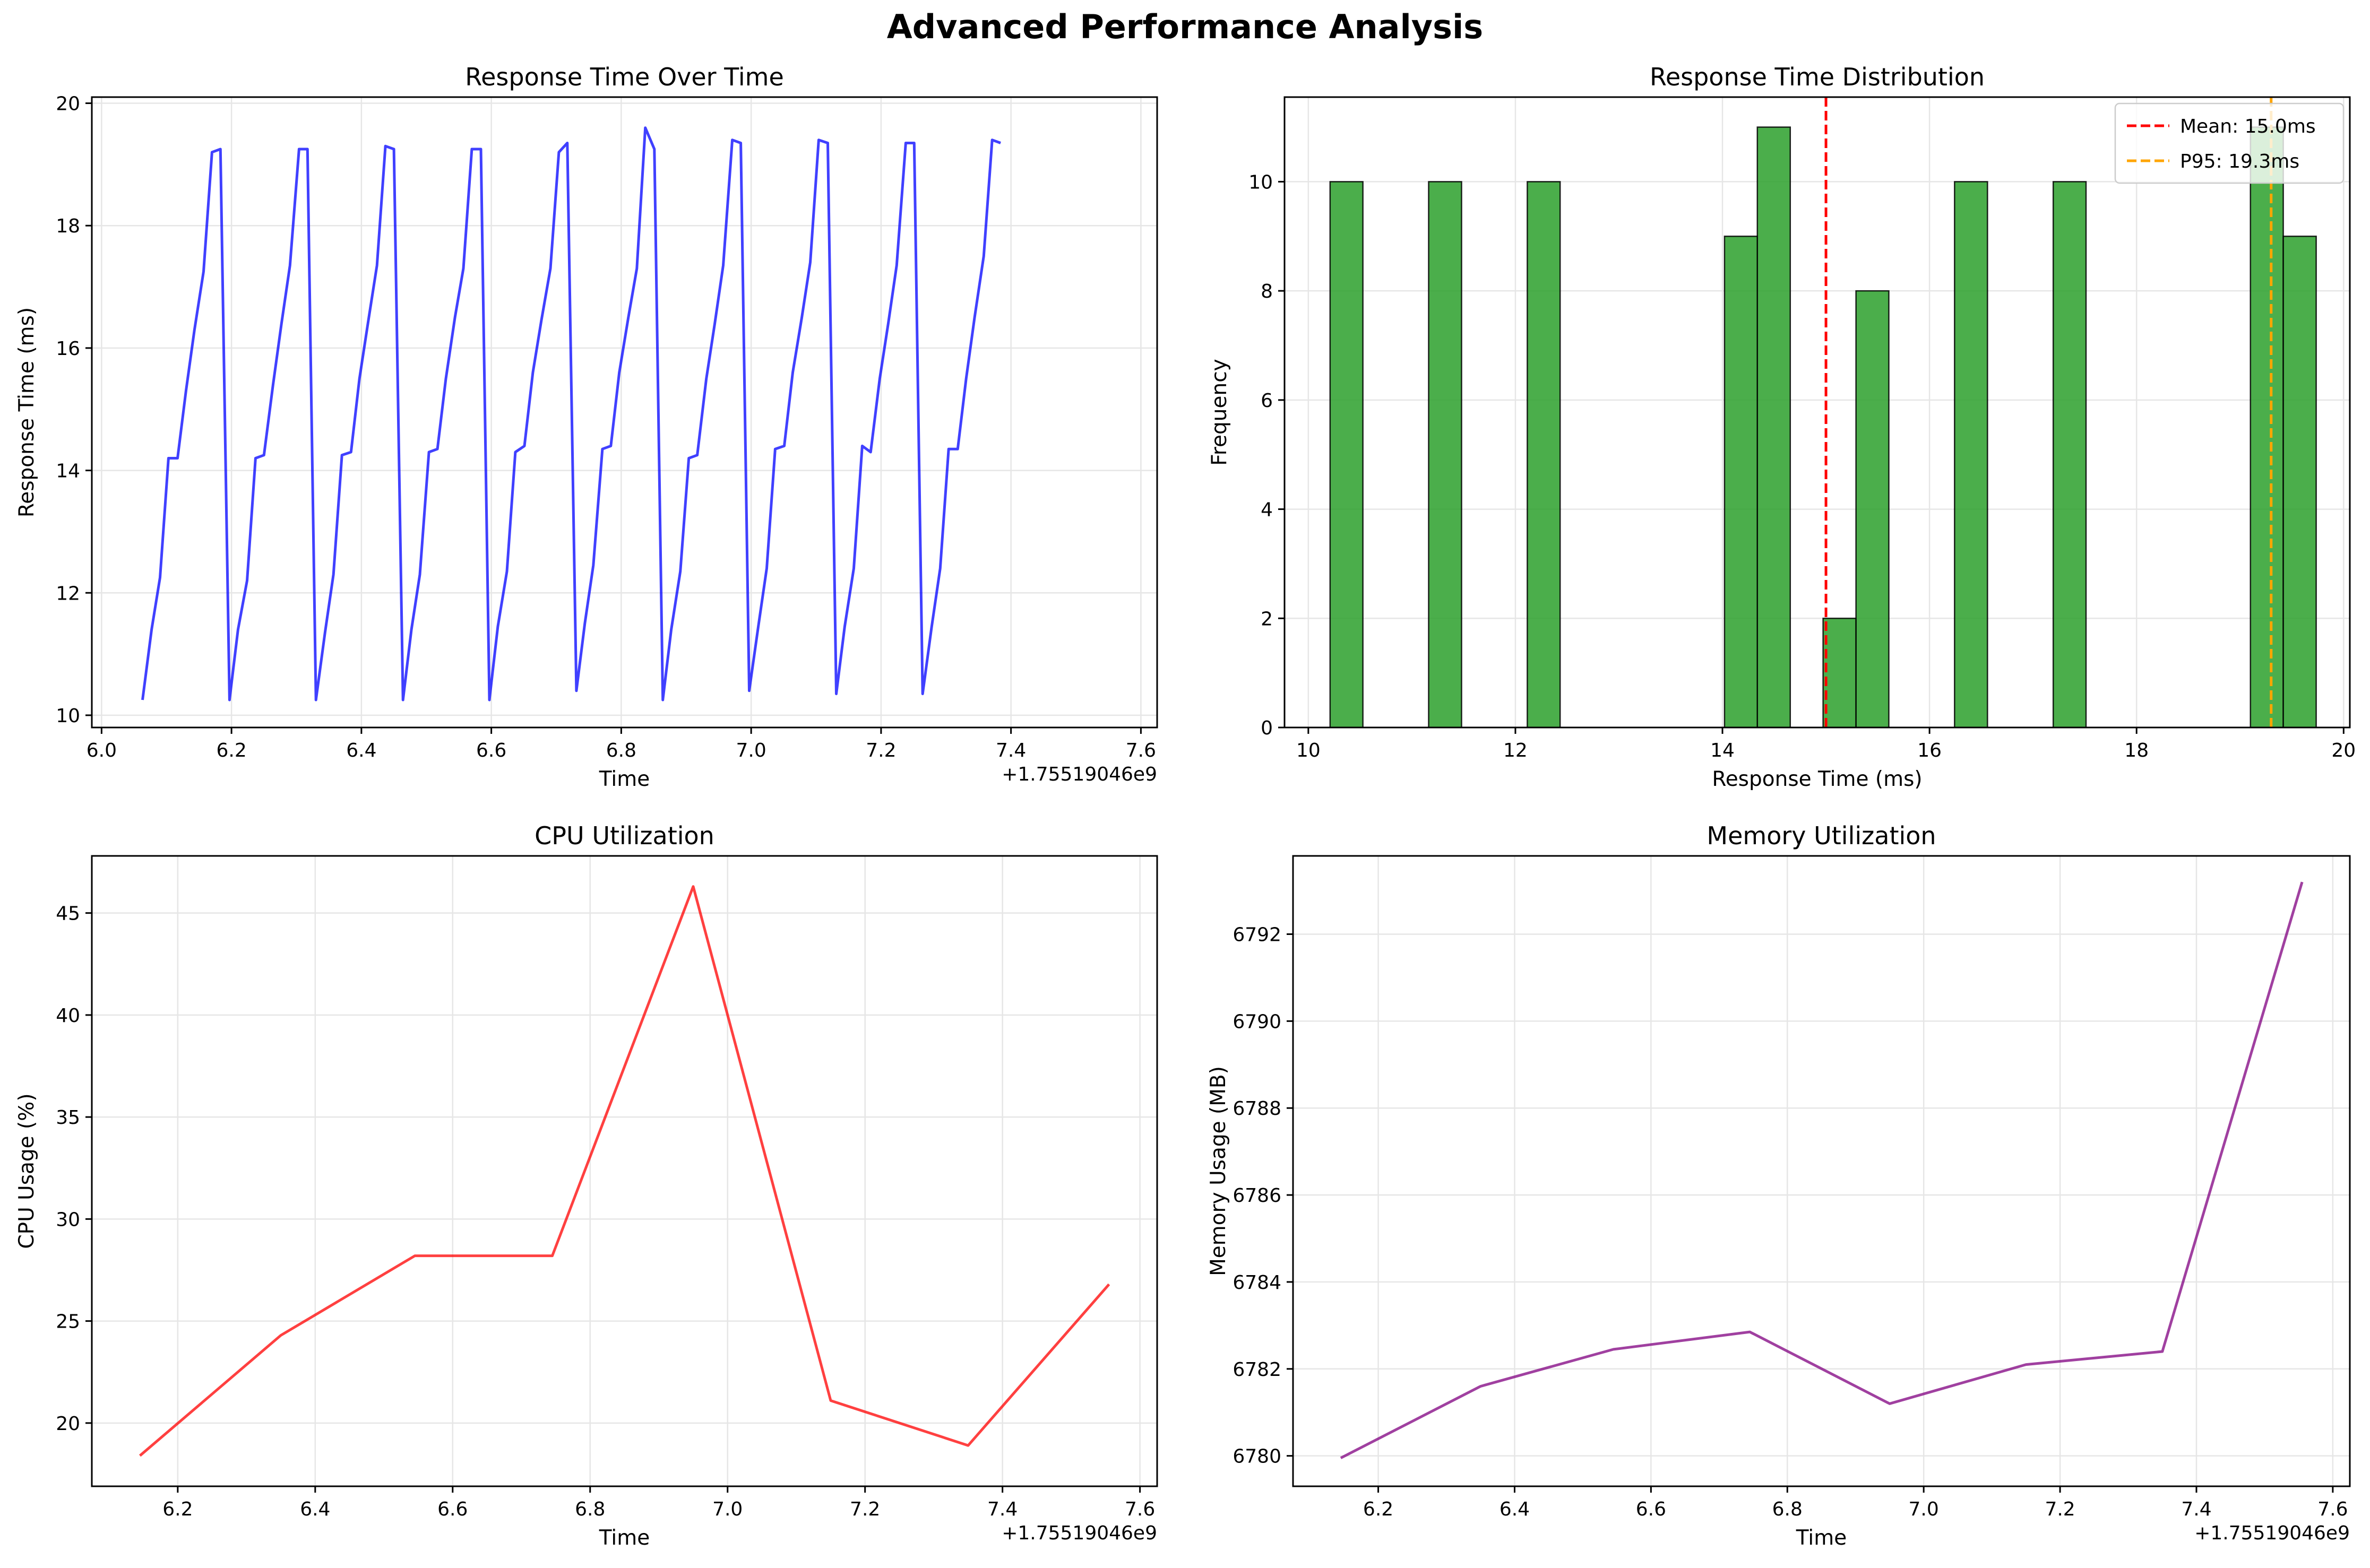 Image resolution: width=2370 pixels, height=1568 pixels. I want to click on y-tick-label: 6792, so click(1257, 935).